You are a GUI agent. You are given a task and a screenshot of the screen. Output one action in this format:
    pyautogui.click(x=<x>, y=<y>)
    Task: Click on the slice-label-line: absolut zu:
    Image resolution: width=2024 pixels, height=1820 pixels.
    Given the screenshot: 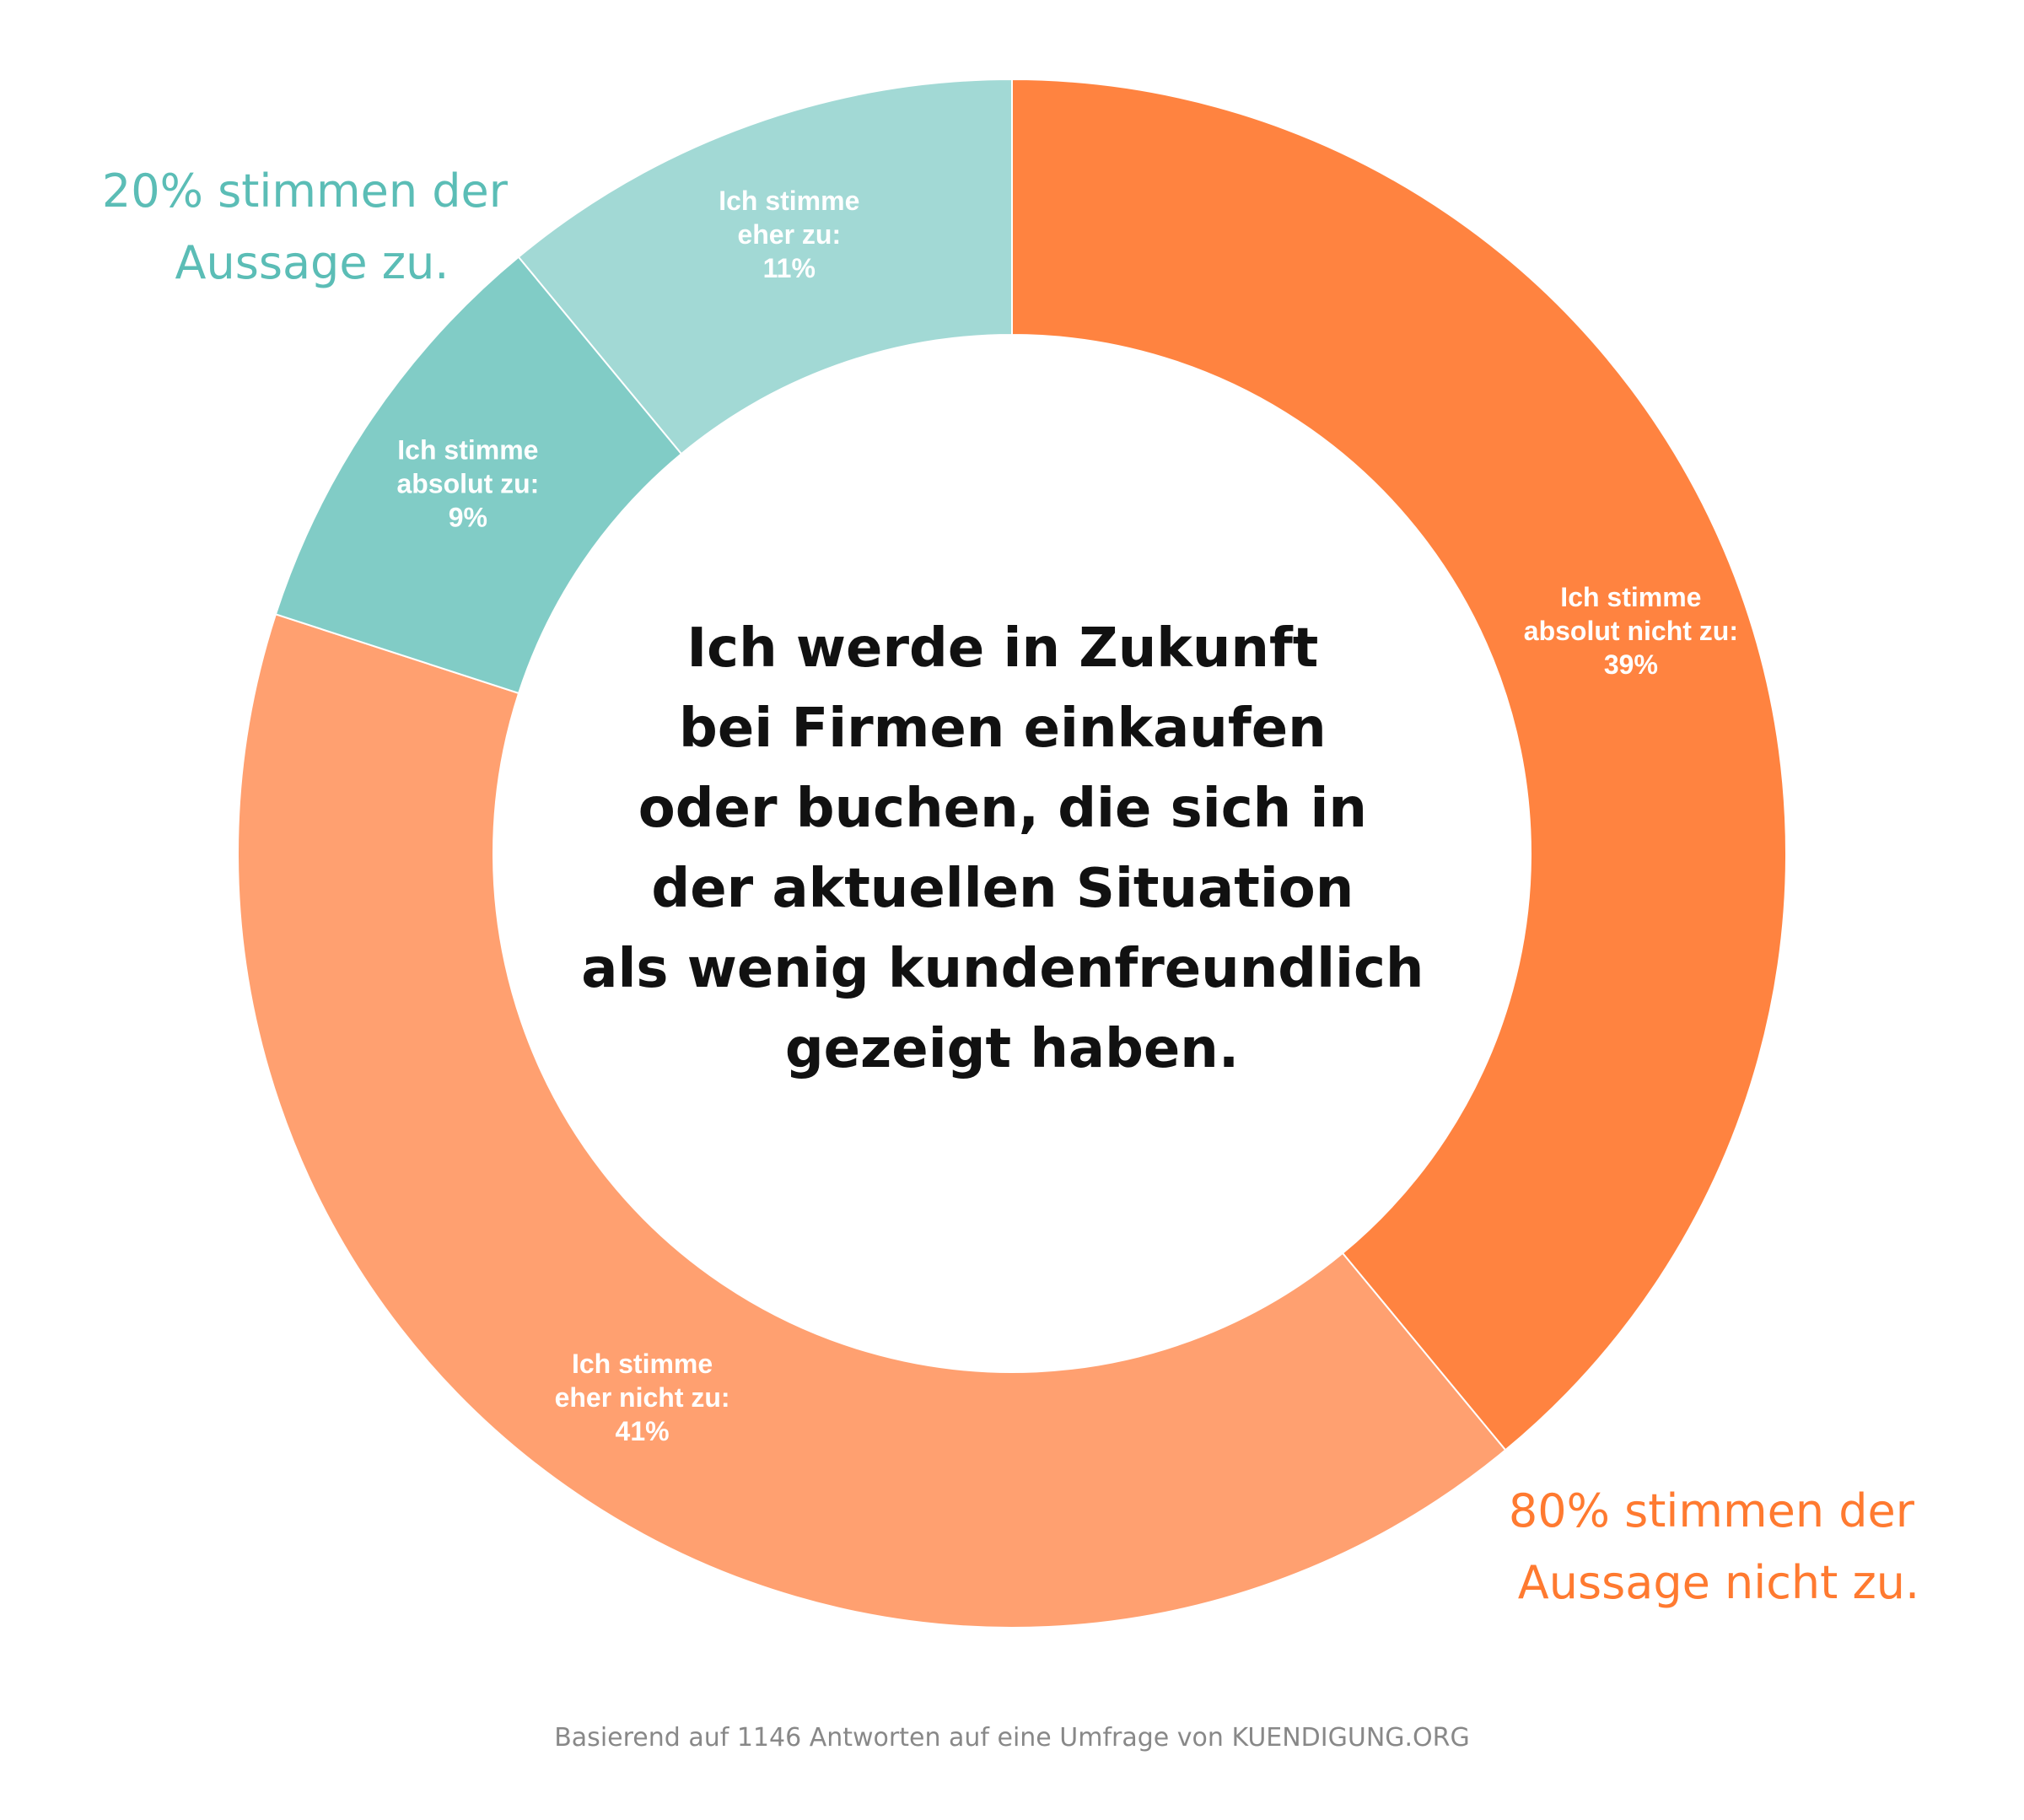 What is the action you would take?
    pyautogui.click(x=467, y=484)
    